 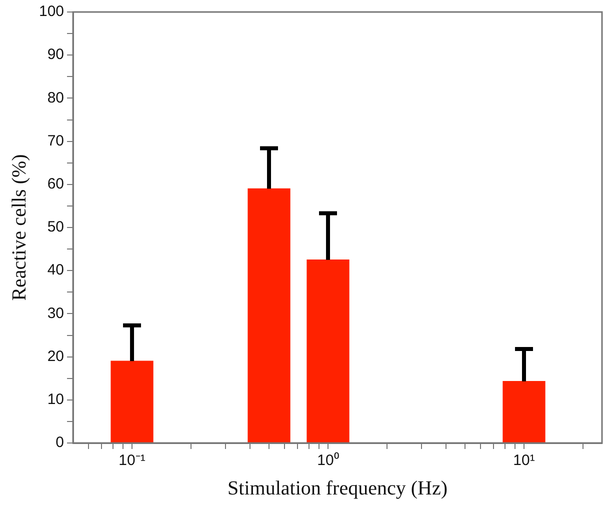 I want to click on y-tick-label: 100, so click(x=51, y=11).